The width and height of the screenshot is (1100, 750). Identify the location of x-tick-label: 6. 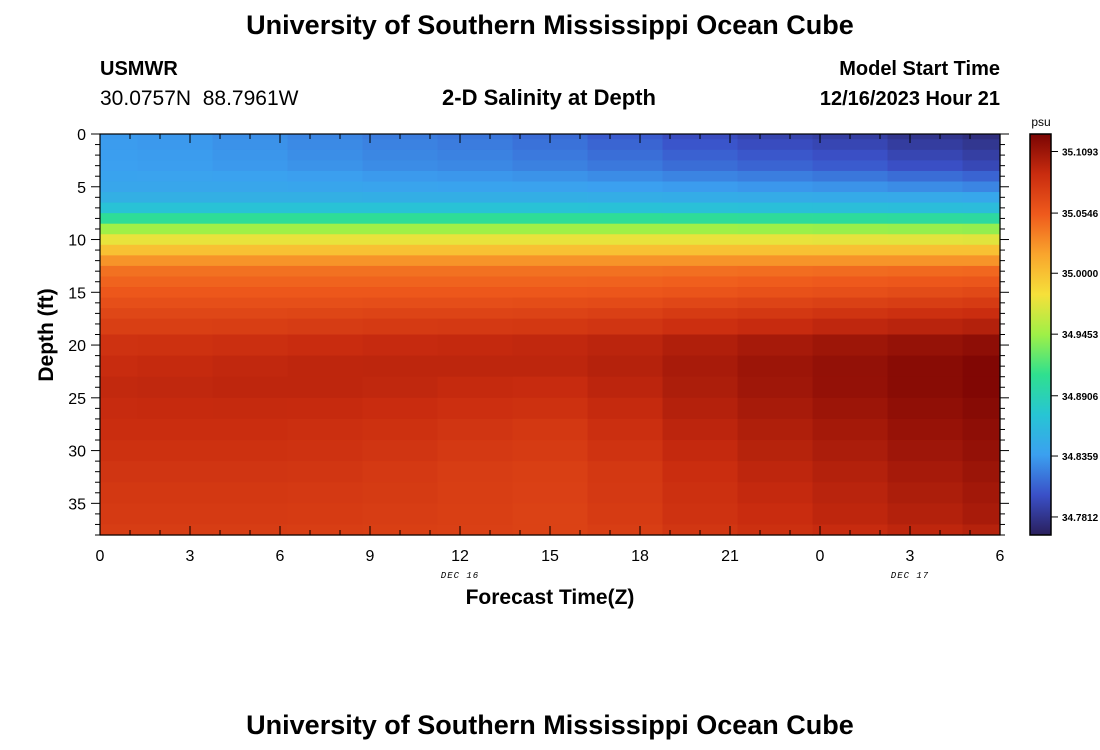
(1000, 556).